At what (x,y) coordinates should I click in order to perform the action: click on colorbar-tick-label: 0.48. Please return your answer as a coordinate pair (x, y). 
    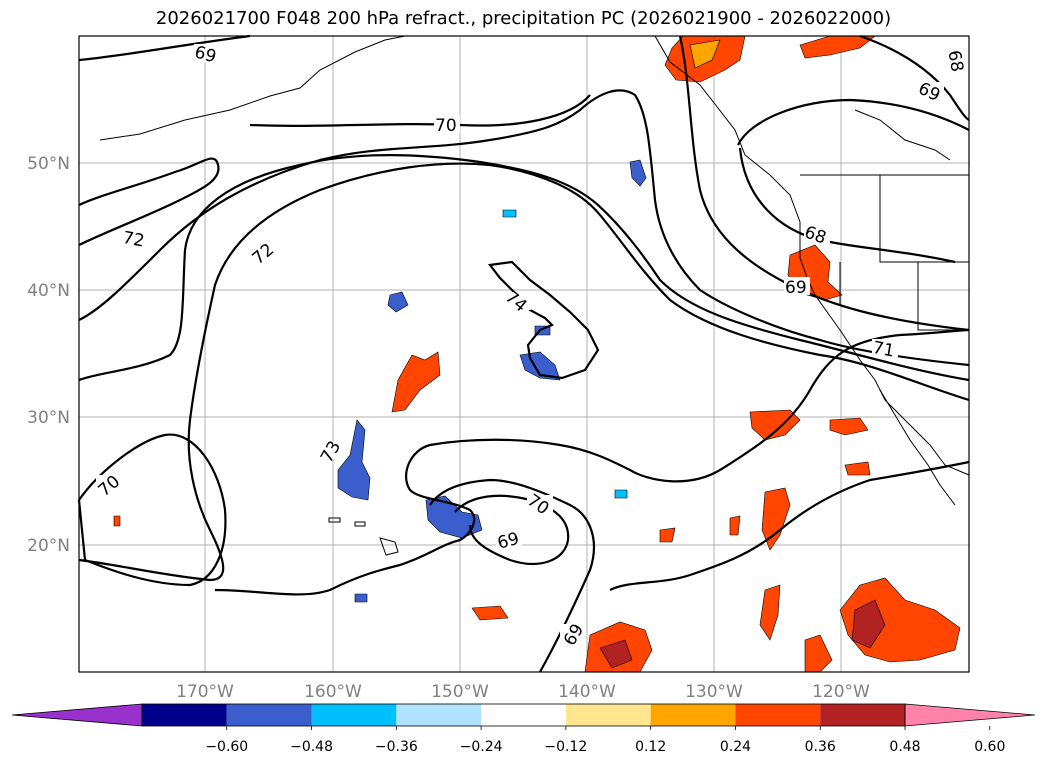
    Looking at the image, I should click on (904, 747).